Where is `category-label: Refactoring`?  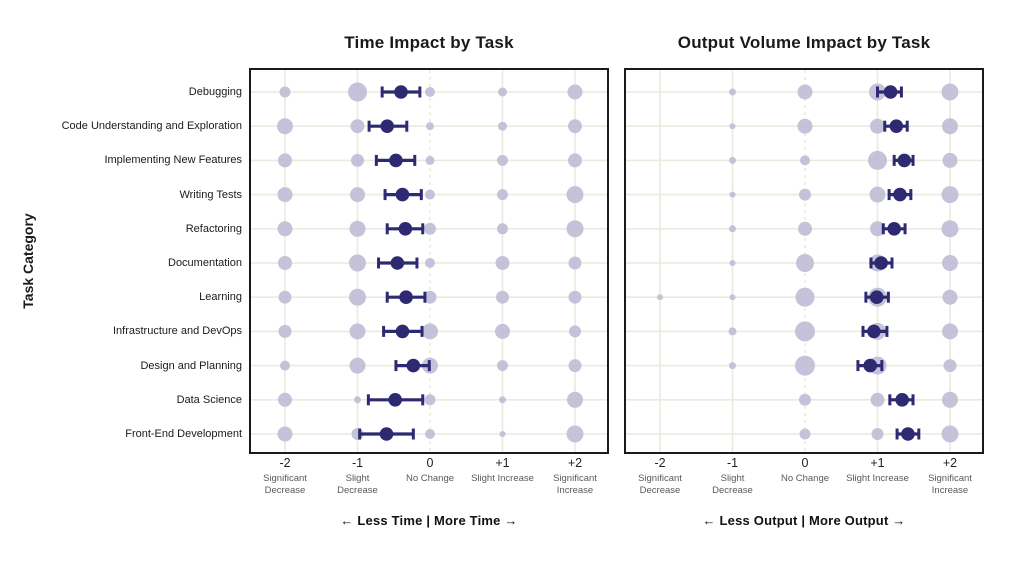 category-label: Refactoring is located at coordinates (213, 228).